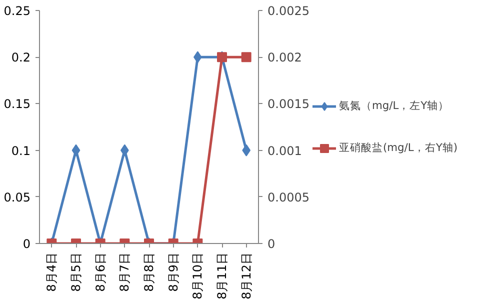  I want to click on x-tick-label: 8月6日, so click(100, 272).